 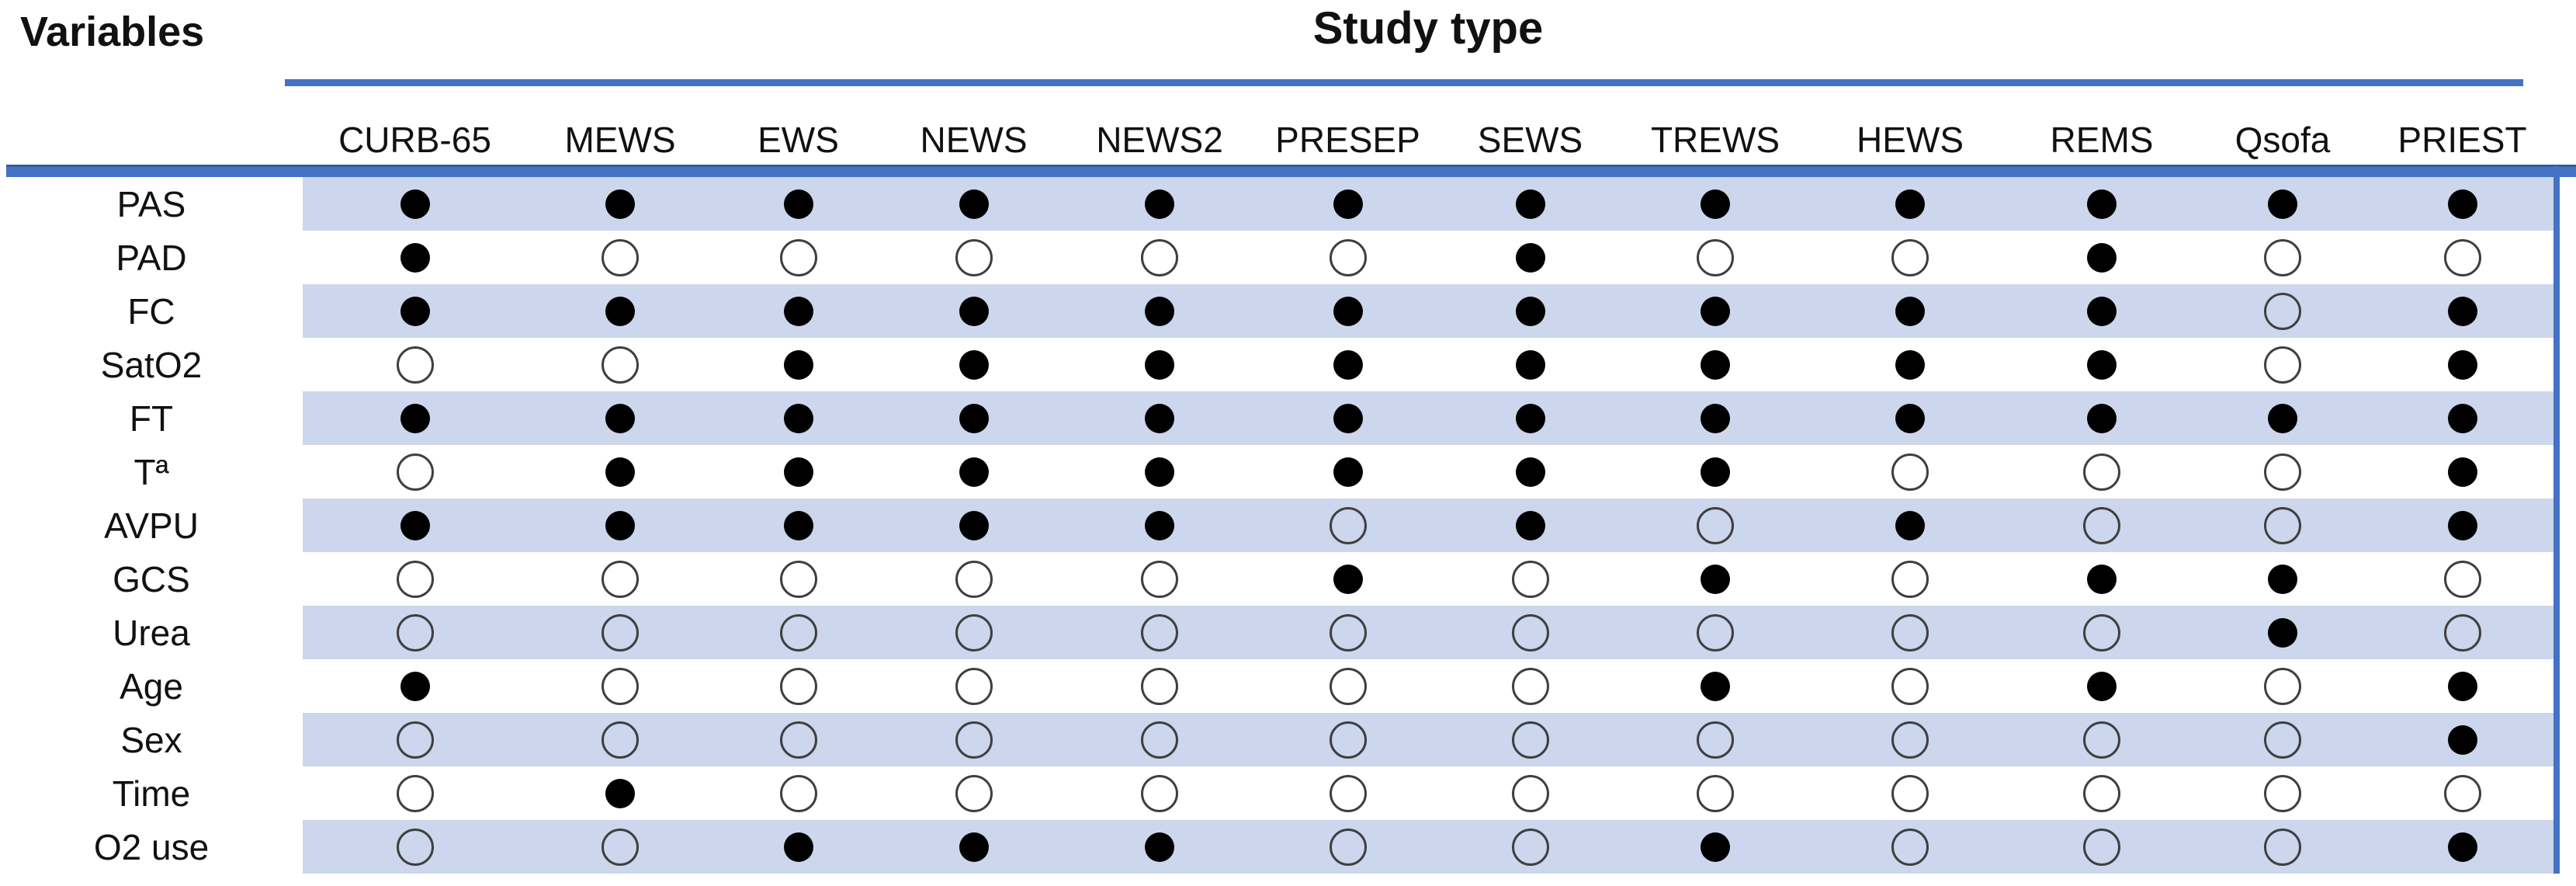 I want to click on table-row: AVPU, so click(x=1276, y=525).